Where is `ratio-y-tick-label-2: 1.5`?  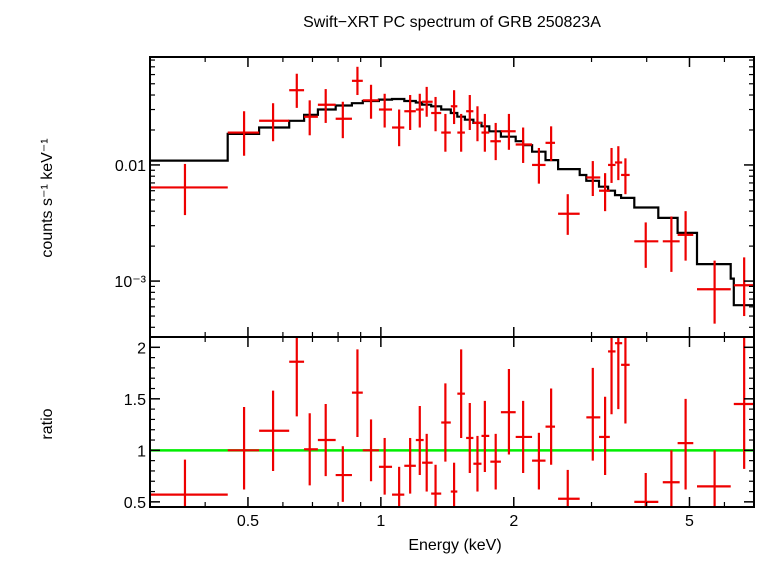 ratio-y-tick-label-2: 1.5 is located at coordinates (135, 400).